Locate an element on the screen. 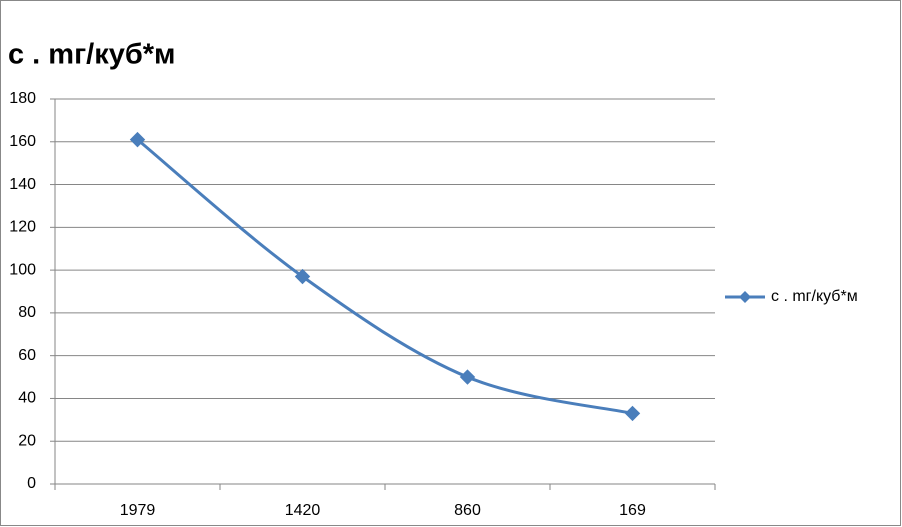  x-tick-label: 1979 is located at coordinates (138, 510).